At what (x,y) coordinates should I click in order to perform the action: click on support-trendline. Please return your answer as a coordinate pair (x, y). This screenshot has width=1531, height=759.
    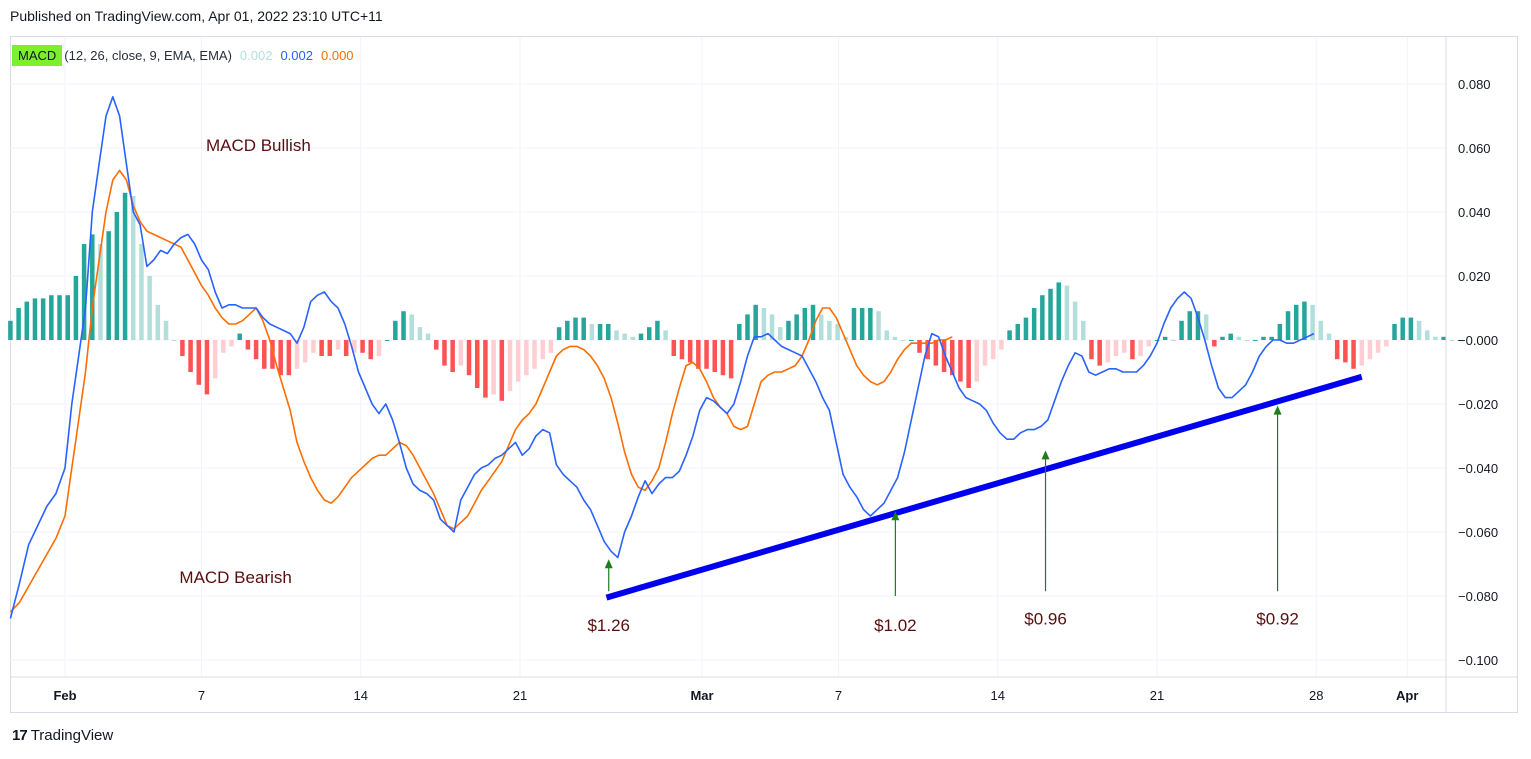
    Looking at the image, I should click on (984, 487).